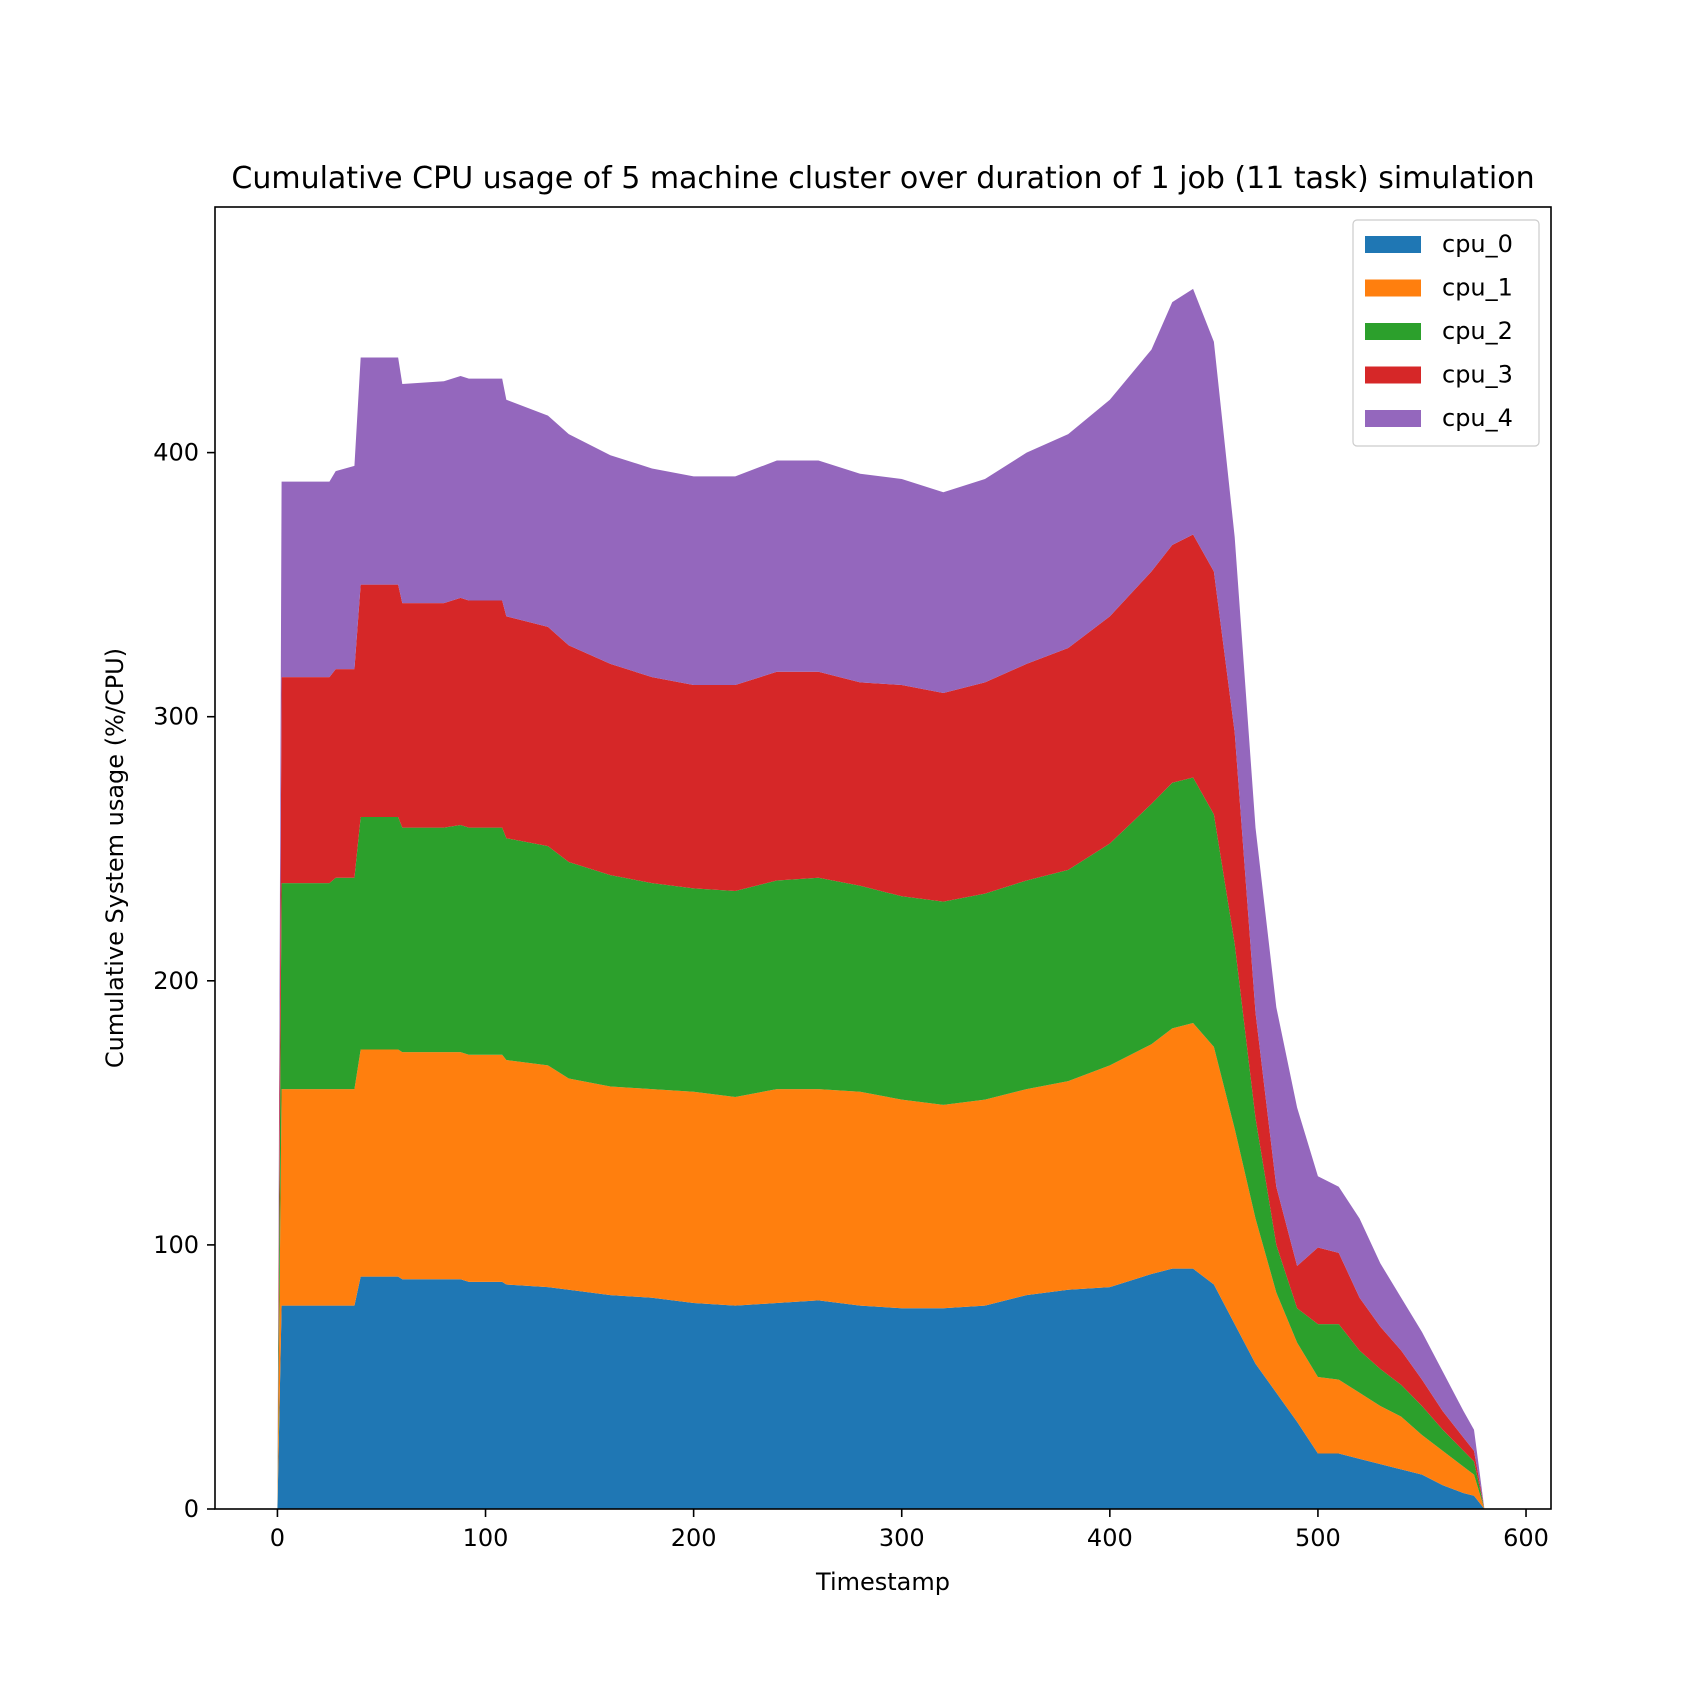 The height and width of the screenshot is (1700, 1700). I want to click on legend-label-cpu-1: cpu_1, so click(1477, 288).